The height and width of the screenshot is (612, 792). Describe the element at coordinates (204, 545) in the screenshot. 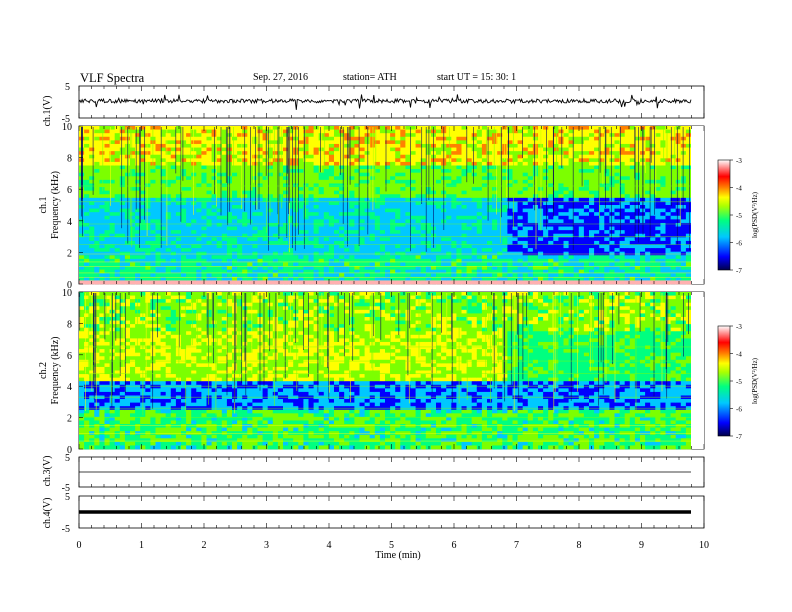

I see `x-tick-label: 2` at that location.